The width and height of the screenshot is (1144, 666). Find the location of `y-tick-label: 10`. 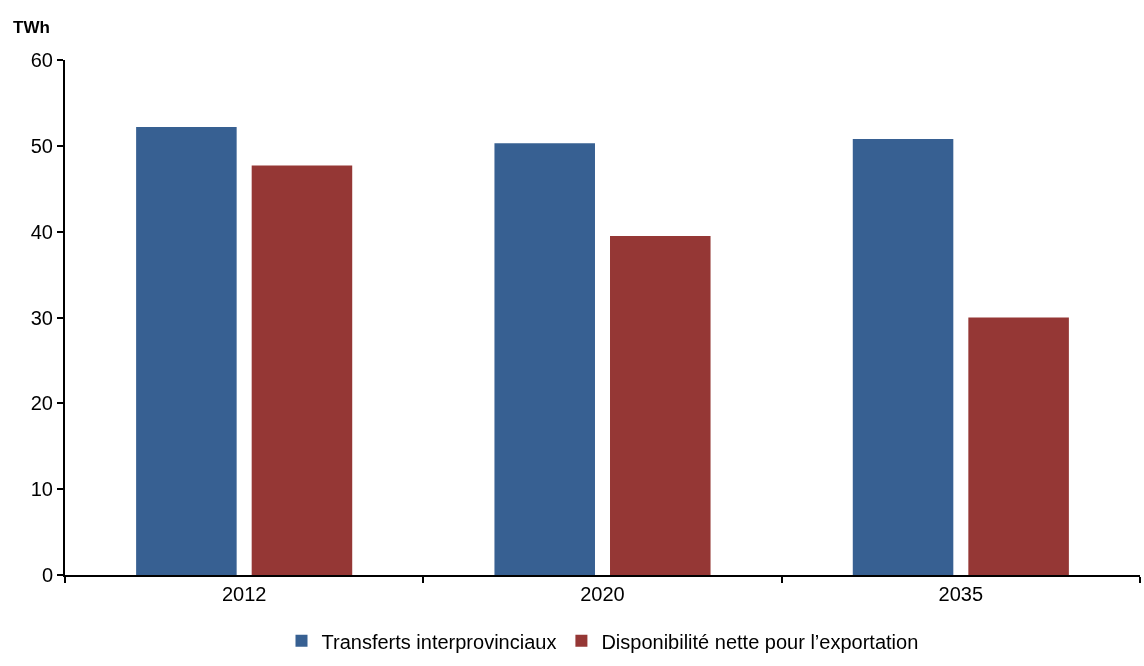

y-tick-label: 10 is located at coordinates (41, 489).